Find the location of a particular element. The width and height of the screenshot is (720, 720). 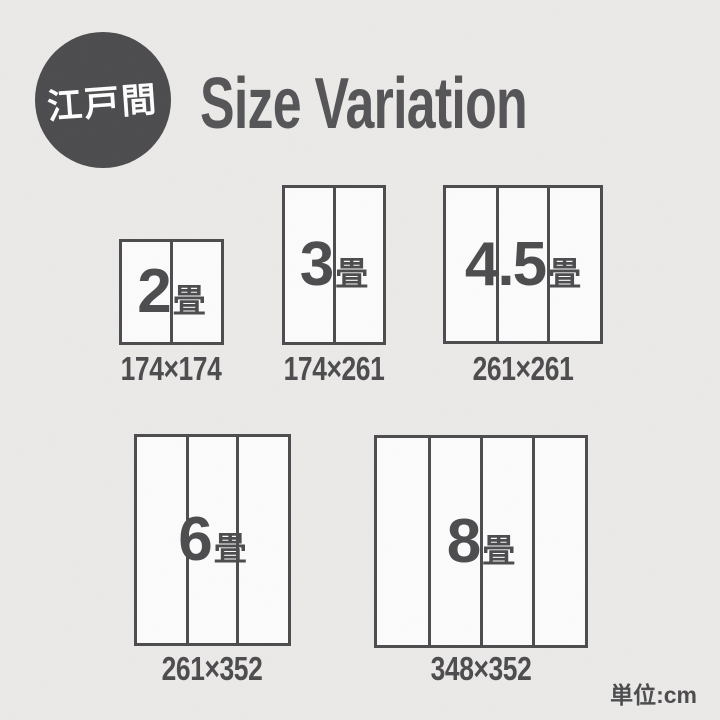

tatami-count: 2 is located at coordinates (154, 291).